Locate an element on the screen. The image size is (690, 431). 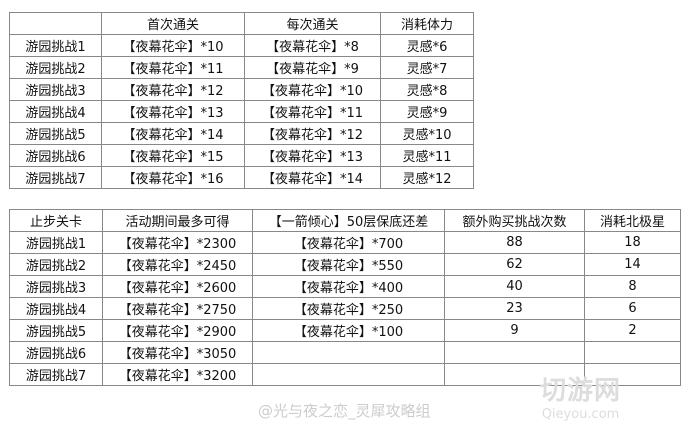
table-cell: 【夜幕花伞】*700 is located at coordinates (348, 242).